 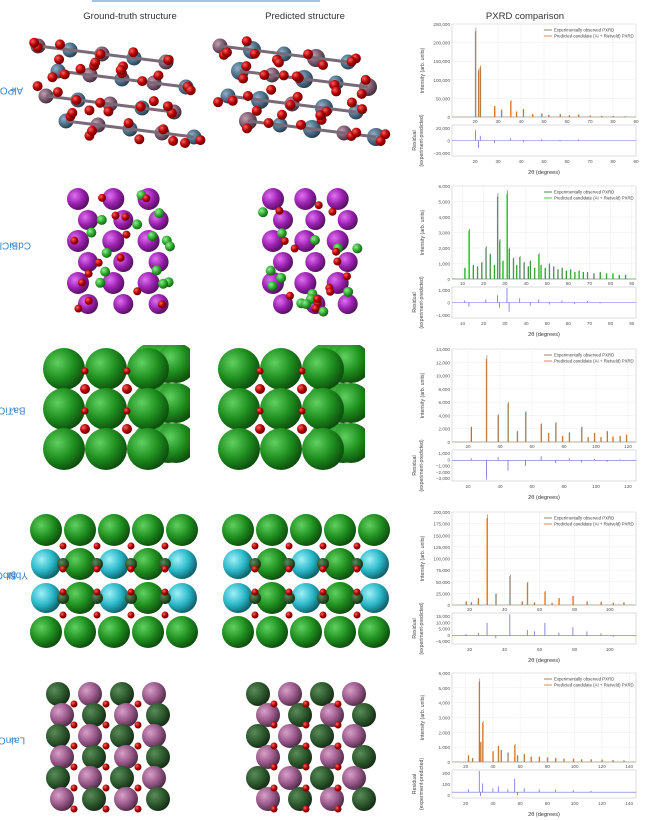 What do you see at coordinates (628, 446) in the screenshot?
I see `x-tick-label: 120` at bounding box center [628, 446].